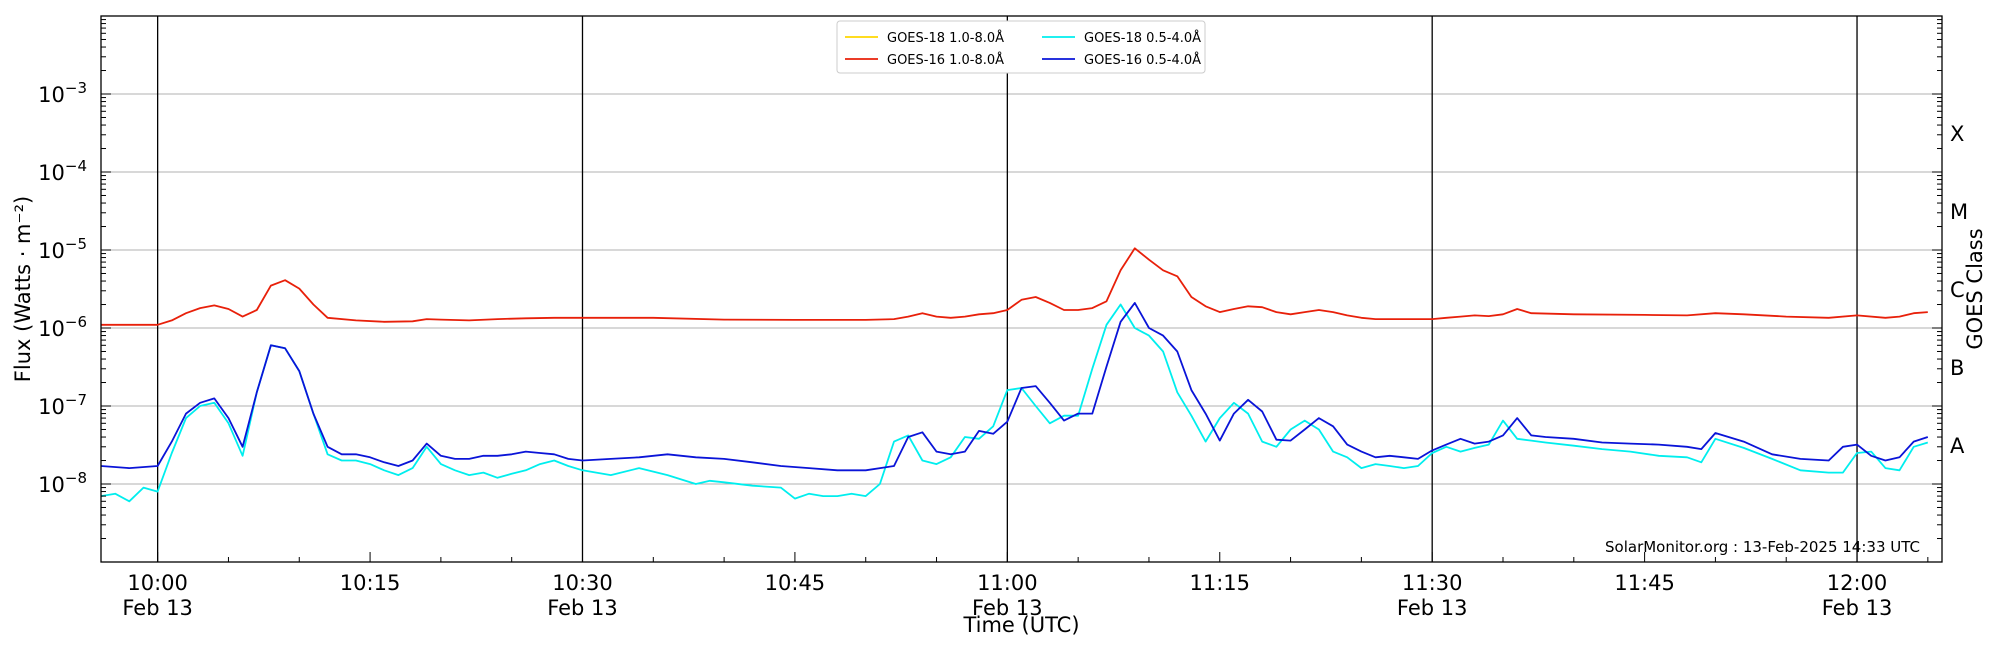 This screenshot has width=2000, height=650. I want to click on goes-class-M: M, so click(1959, 212).